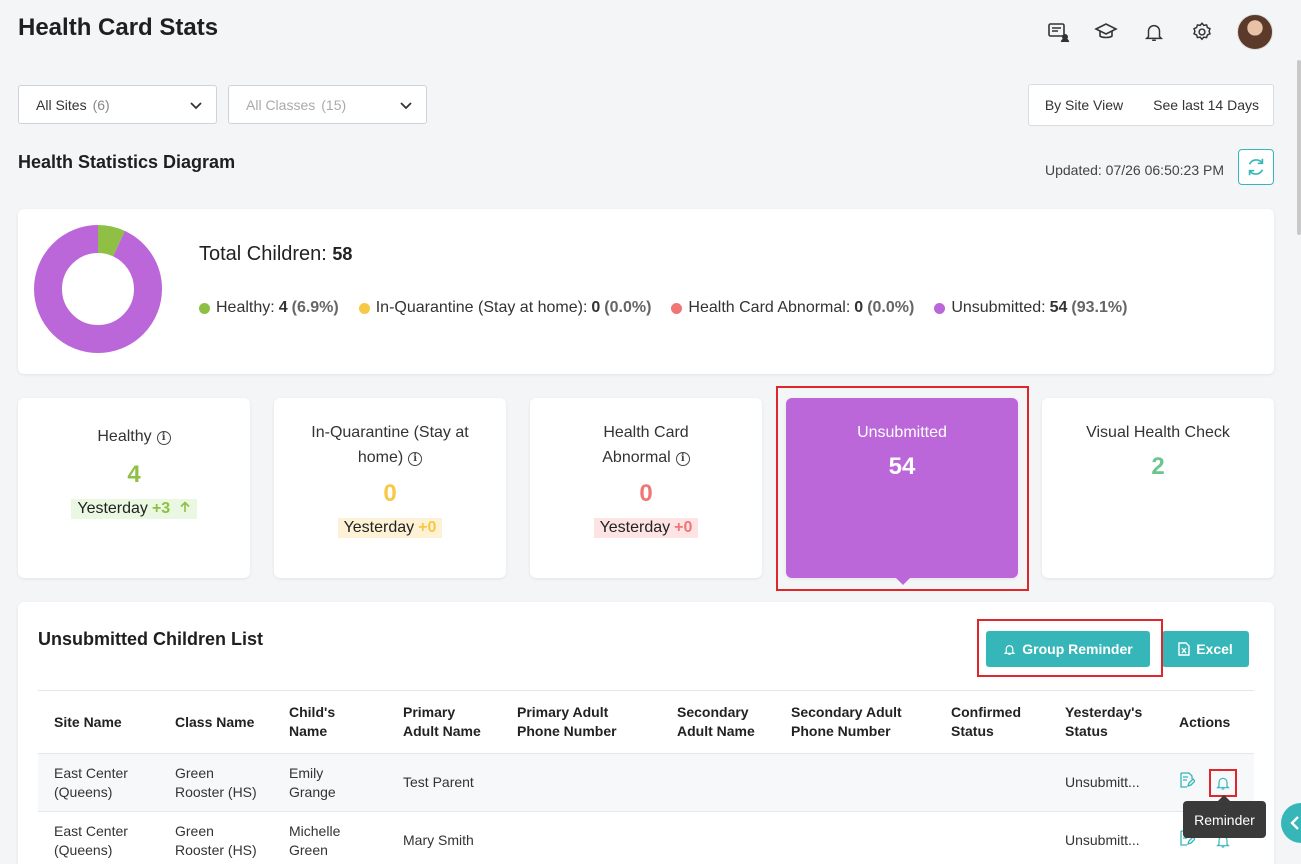  Describe the element at coordinates (263, 254) in the screenshot. I see `total-label: Total Children:` at that location.